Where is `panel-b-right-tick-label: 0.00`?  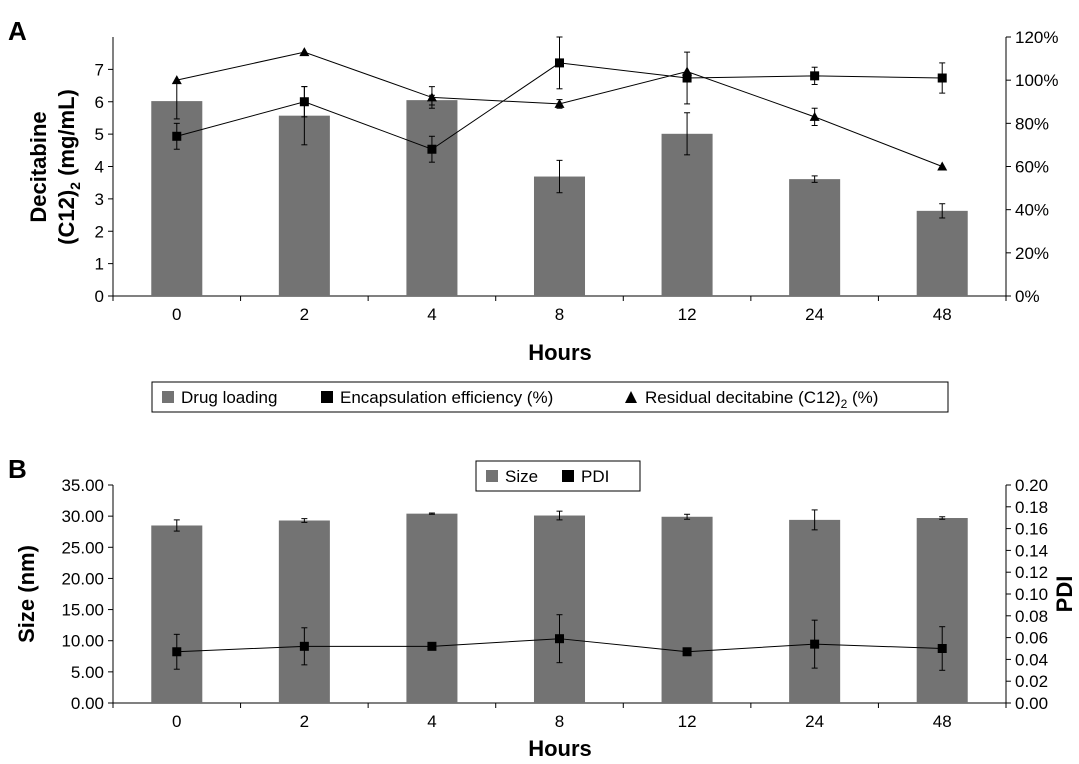
panel-b-right-tick-label: 0.00 is located at coordinates (1031, 703).